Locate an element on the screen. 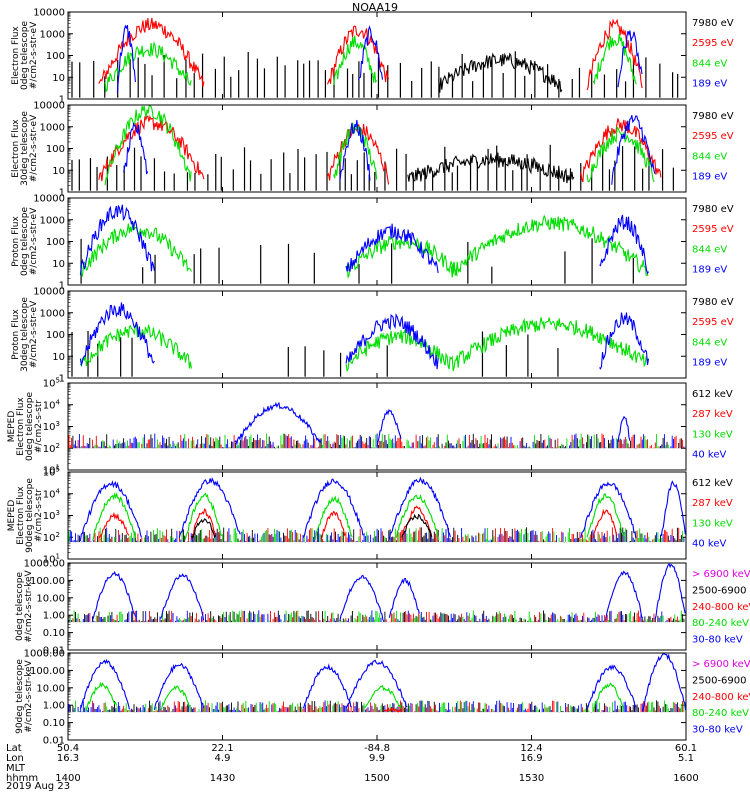 Image resolution: width=750 pixels, height=800 pixels. y-tick-label: 10¹ is located at coordinates (51, 470).